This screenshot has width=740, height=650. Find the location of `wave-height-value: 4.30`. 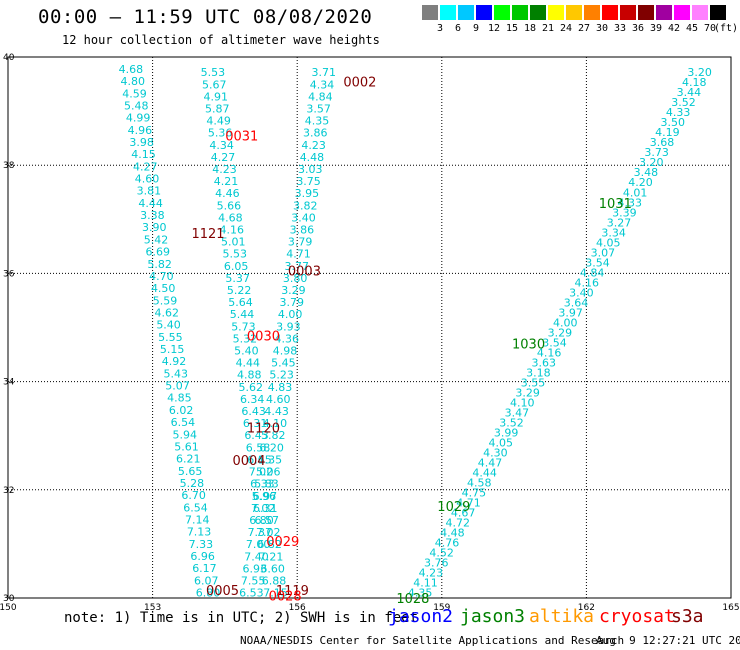

wave-height-value: 4.30 is located at coordinates (495, 452).